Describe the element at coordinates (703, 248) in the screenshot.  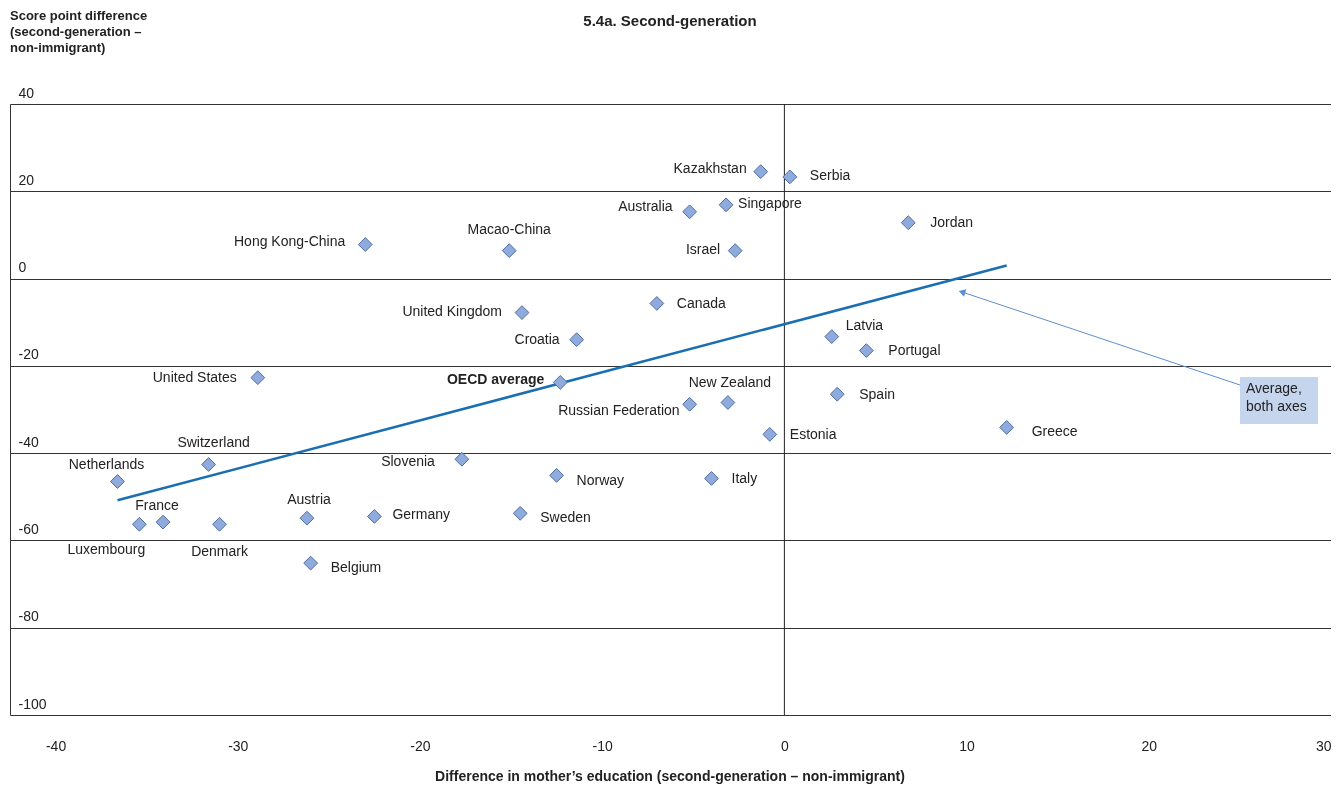
I see `annotation: Israel` at that location.